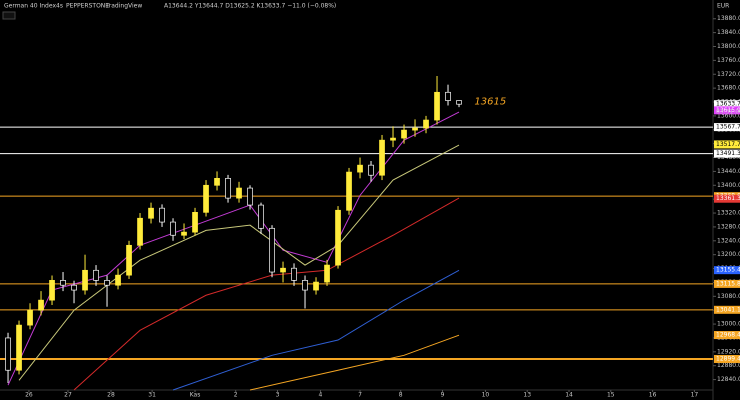 This screenshot has width=740, height=400. Describe the element at coordinates (360, 395) in the screenshot. I see `x-tick-label: 7` at that location.